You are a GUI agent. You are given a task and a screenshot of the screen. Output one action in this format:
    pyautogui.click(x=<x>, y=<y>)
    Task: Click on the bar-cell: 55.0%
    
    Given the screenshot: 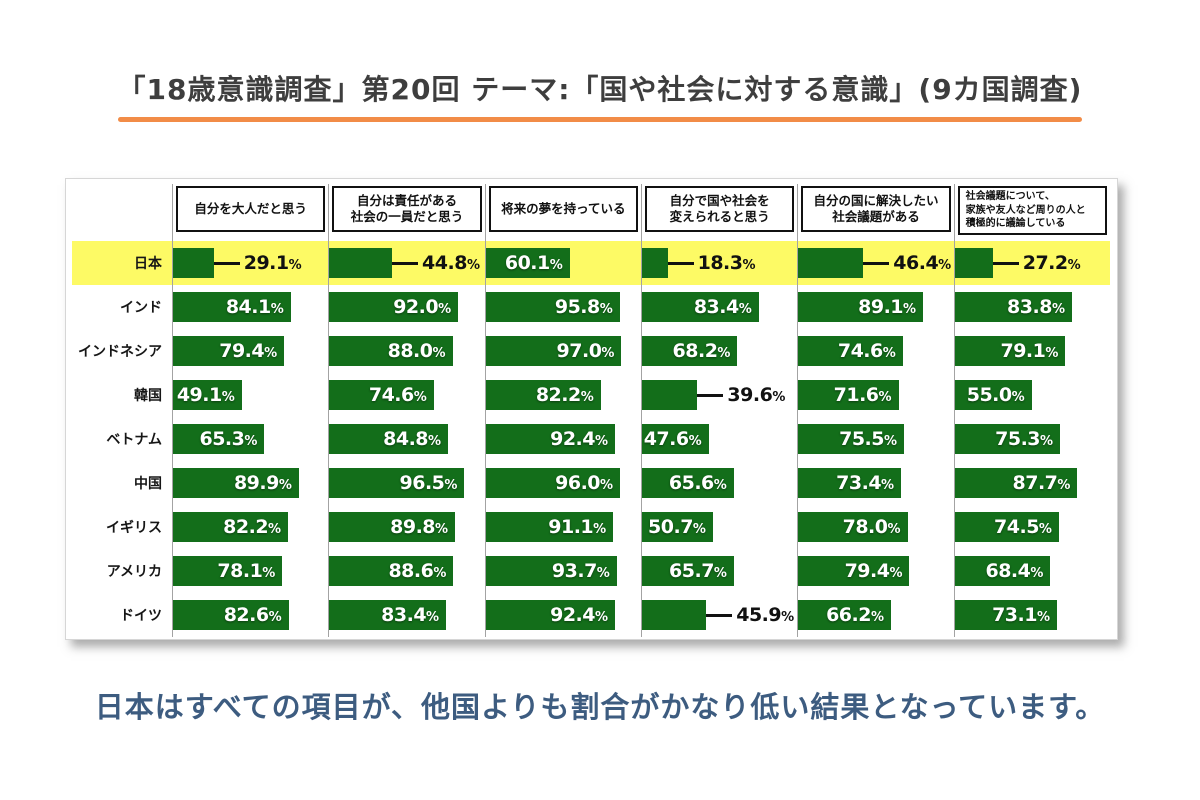 What is the action you would take?
    pyautogui.click(x=1031, y=395)
    